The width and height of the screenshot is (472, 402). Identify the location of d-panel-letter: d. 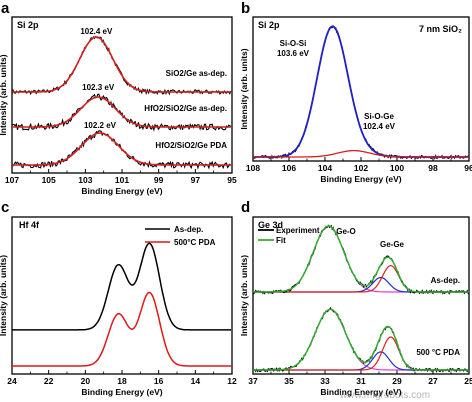
(245, 207).